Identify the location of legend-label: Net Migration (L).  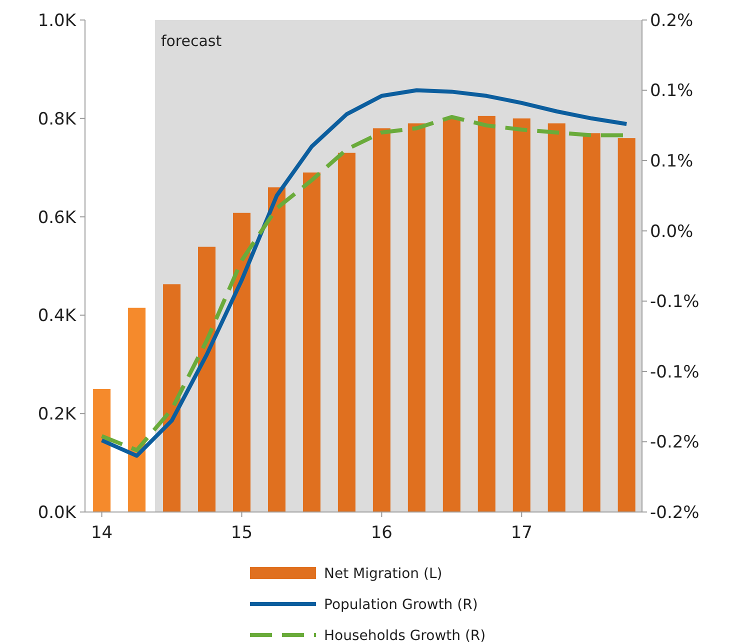
(383, 574).